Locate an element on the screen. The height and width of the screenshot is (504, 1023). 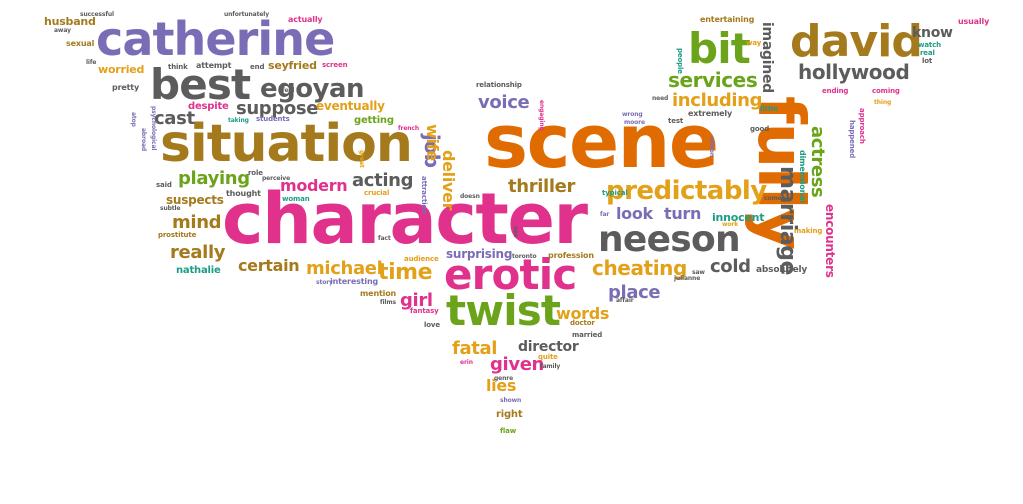
cloud-word-right: right is located at coordinates (509, 414).